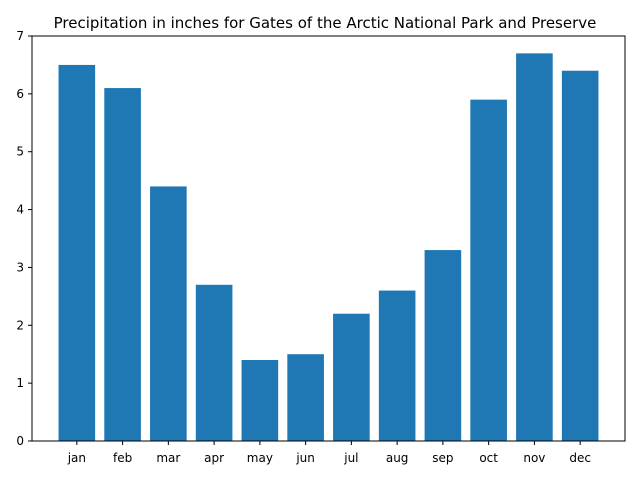 The image size is (640, 480). I want to click on x-tick-label: may, so click(260, 458).